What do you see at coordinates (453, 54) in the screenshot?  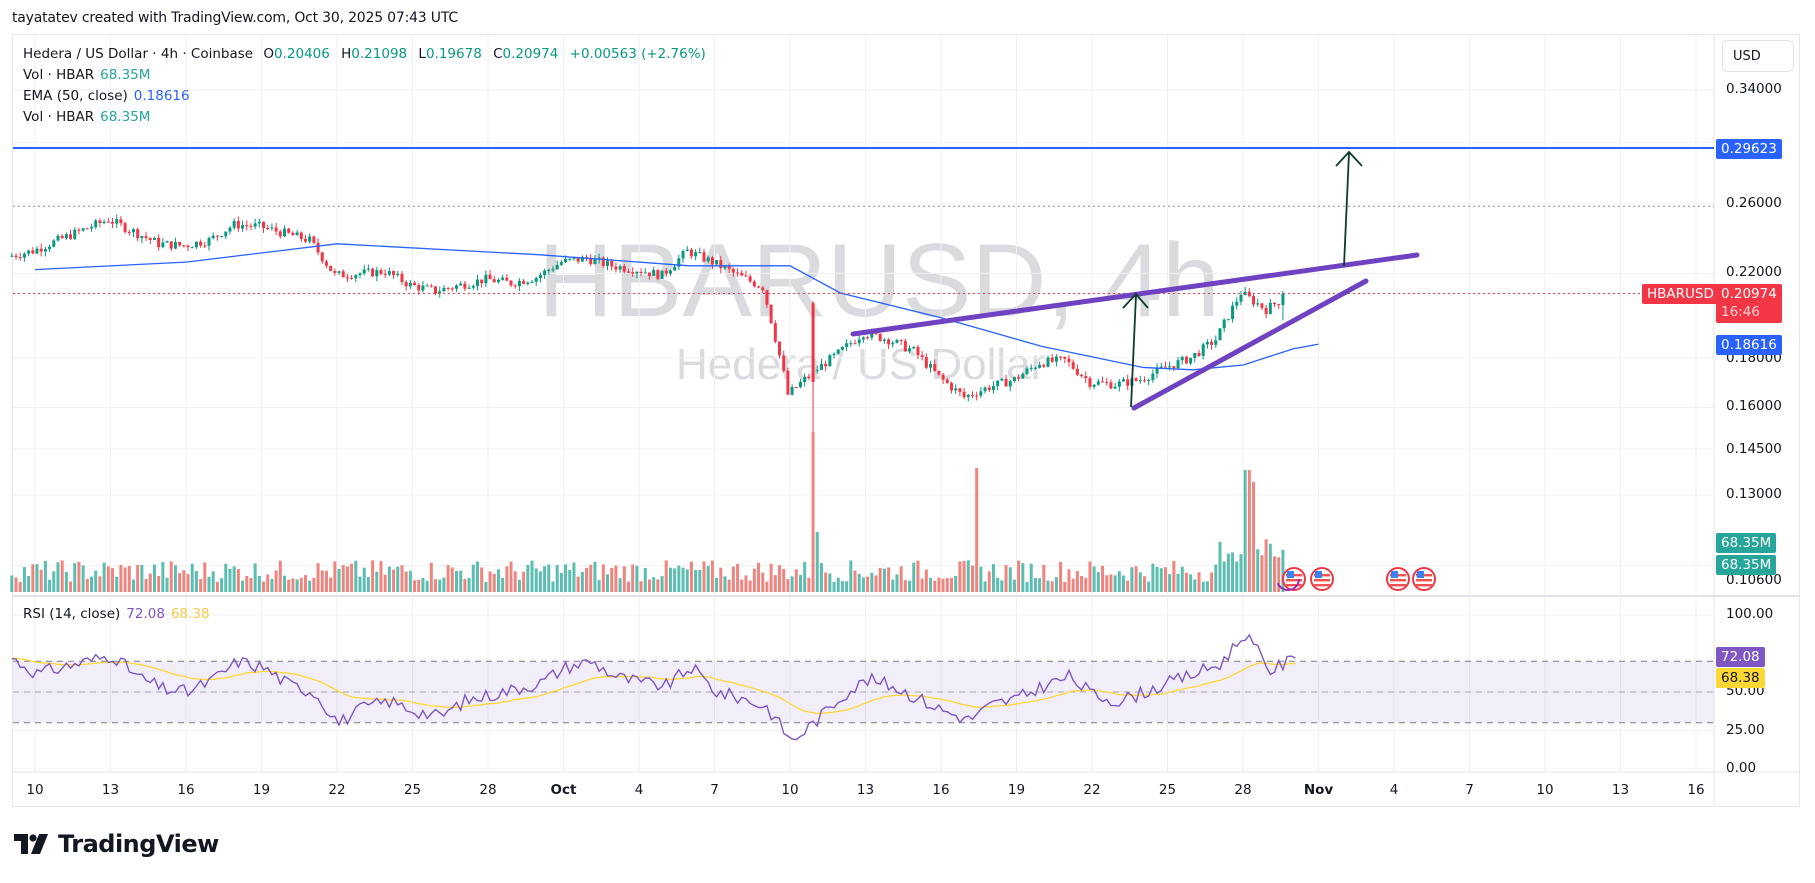 I see `low-value: 0.19678` at bounding box center [453, 54].